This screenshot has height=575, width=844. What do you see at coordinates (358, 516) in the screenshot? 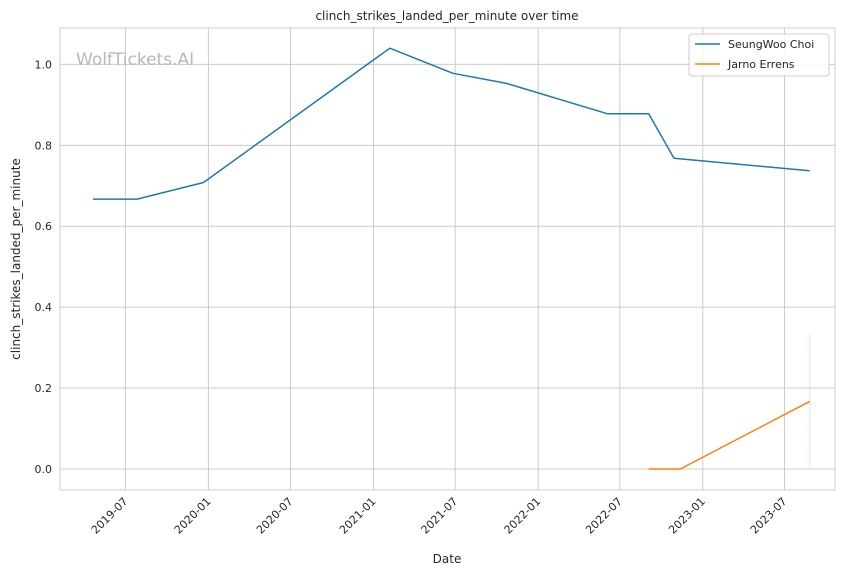
I see `x-tick-label: 2021-01` at bounding box center [358, 516].